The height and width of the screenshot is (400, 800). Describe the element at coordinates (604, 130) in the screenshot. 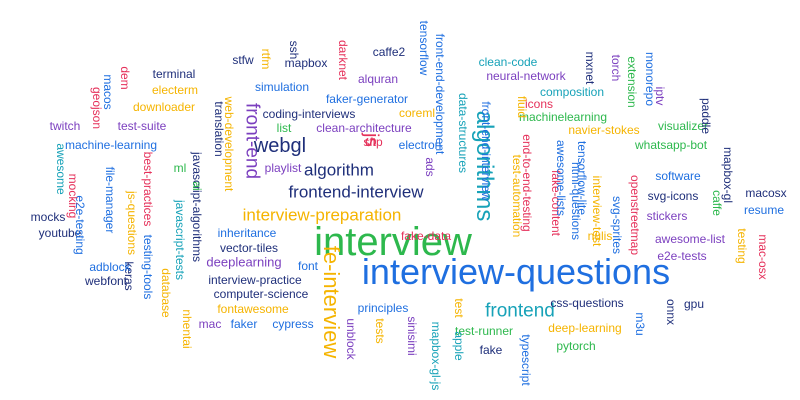

I see `word-navier-stokes: navier-stokes` at that location.